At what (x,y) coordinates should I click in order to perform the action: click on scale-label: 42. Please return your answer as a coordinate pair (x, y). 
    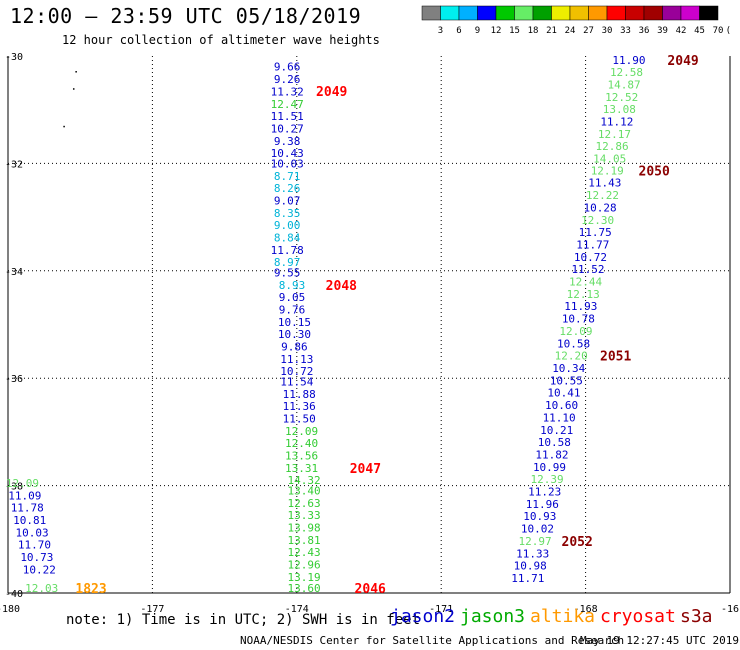
    Looking at the image, I should click on (681, 30).